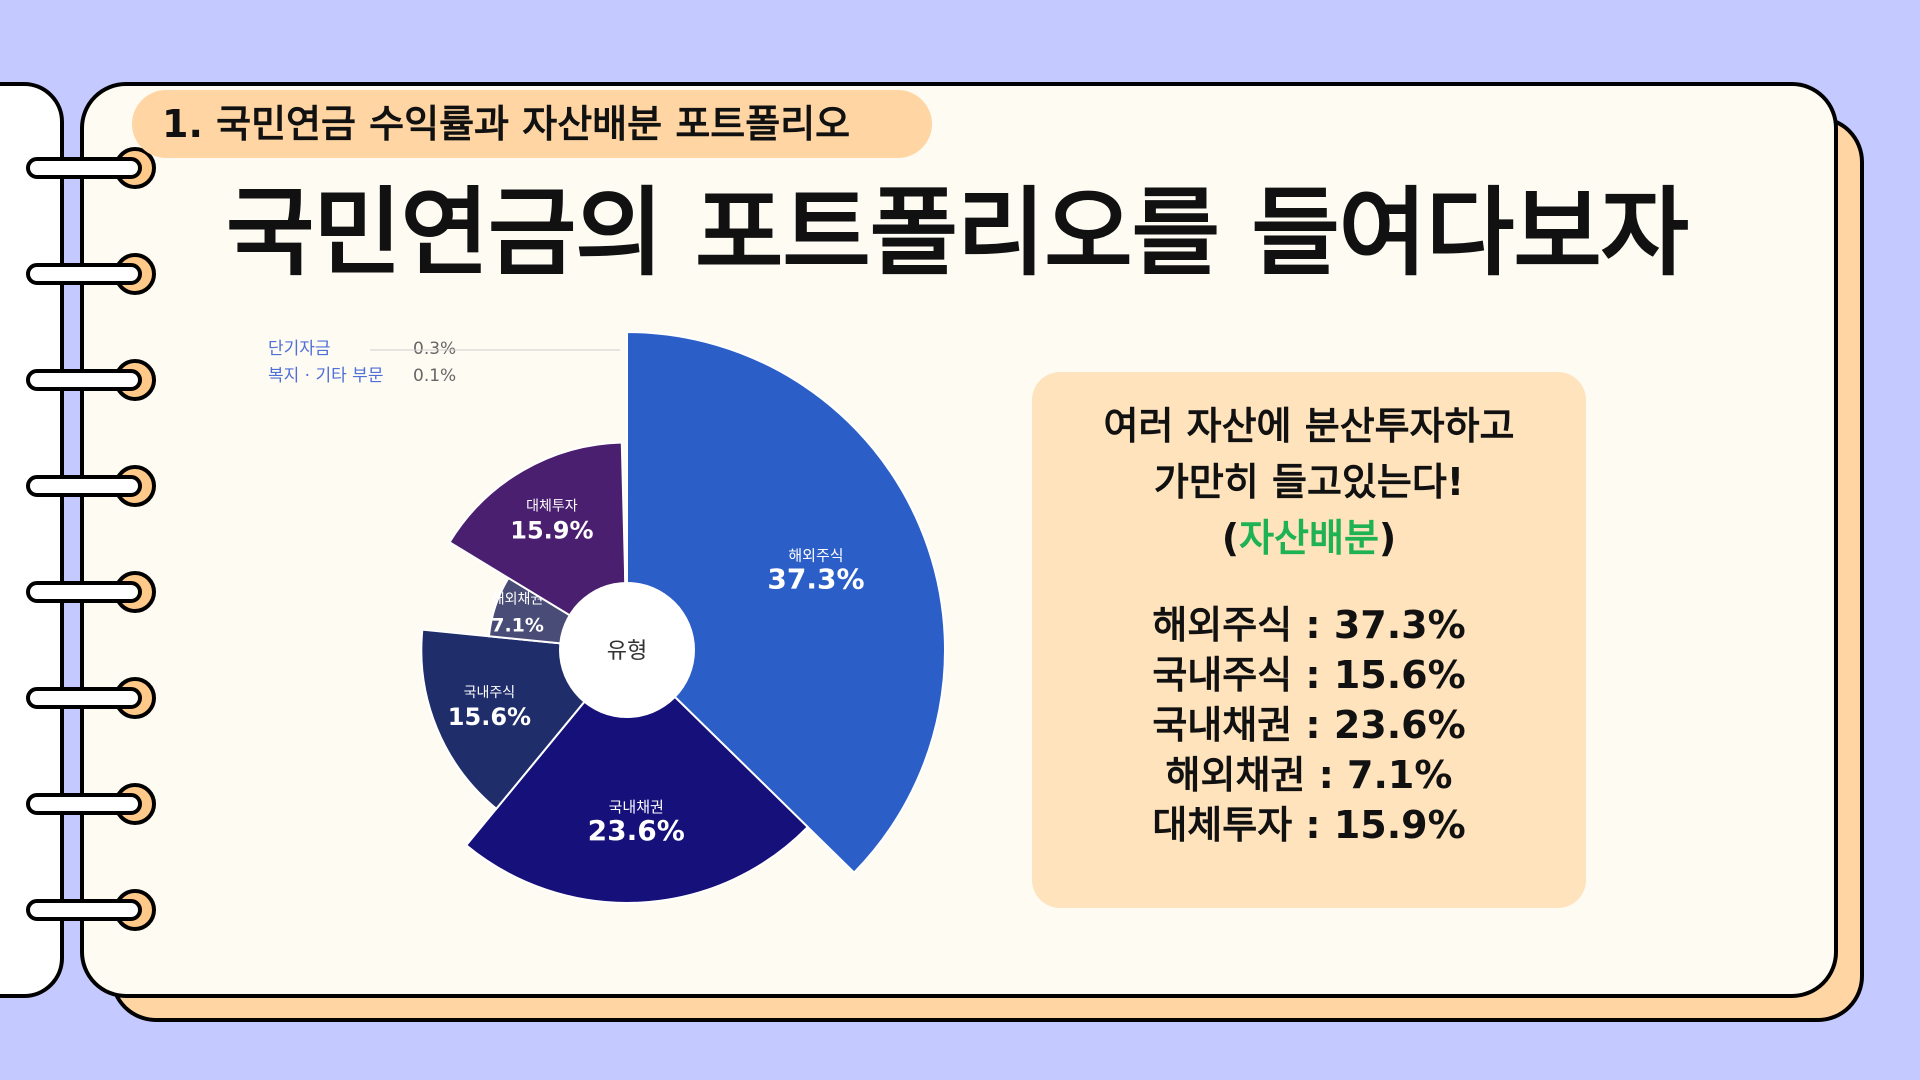  What do you see at coordinates (636, 807) in the screenshot?
I see `slice-name-label: 국내채권` at bounding box center [636, 807].